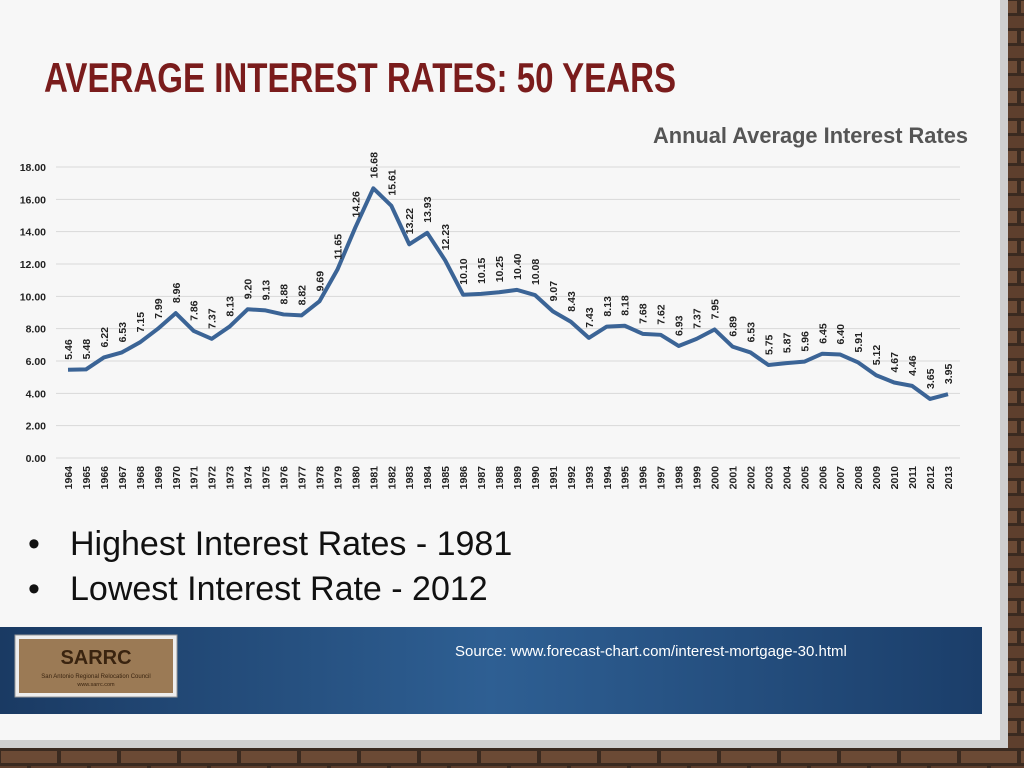  Describe the element at coordinates (69, 349) in the screenshot. I see `data-label: 5.46` at that location.